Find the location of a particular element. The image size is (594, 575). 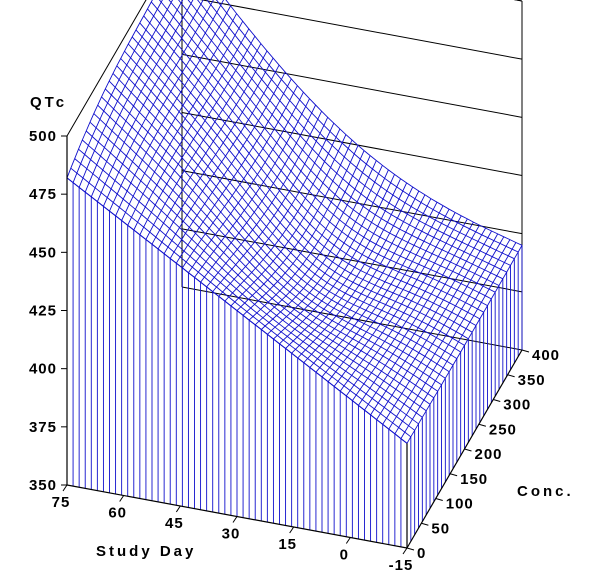

z-tick-label: 400 is located at coordinates (43, 369).